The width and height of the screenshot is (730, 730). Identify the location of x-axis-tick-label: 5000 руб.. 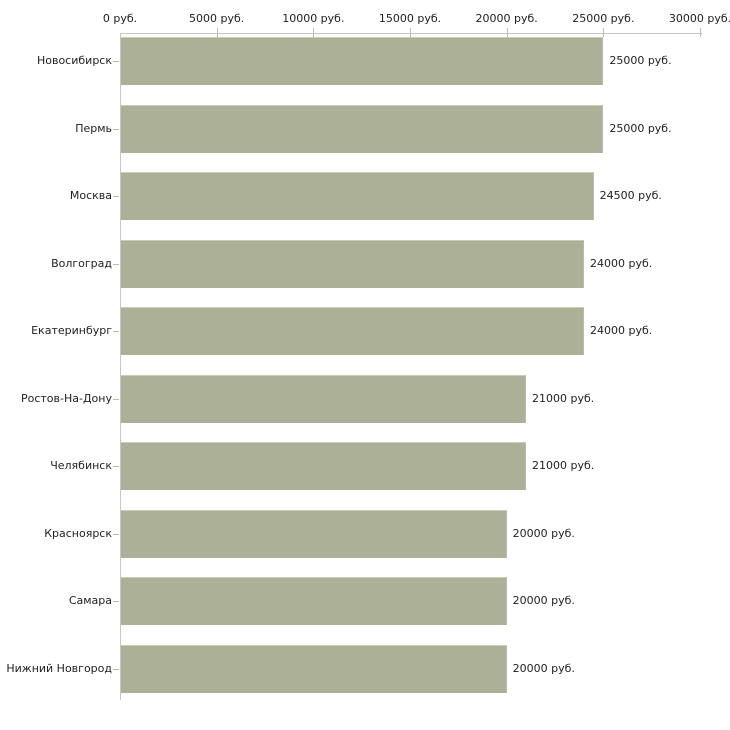
(217, 18).